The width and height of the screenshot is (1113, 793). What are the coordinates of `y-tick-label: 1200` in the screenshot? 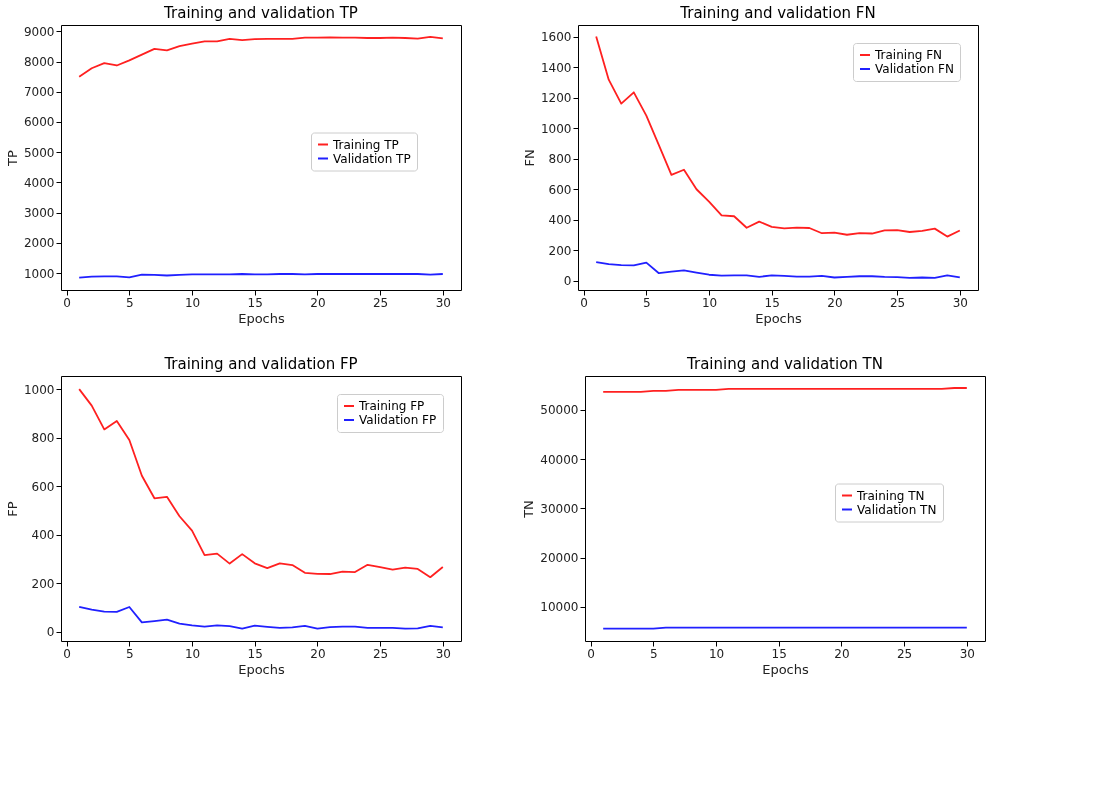 It's located at (556, 98).